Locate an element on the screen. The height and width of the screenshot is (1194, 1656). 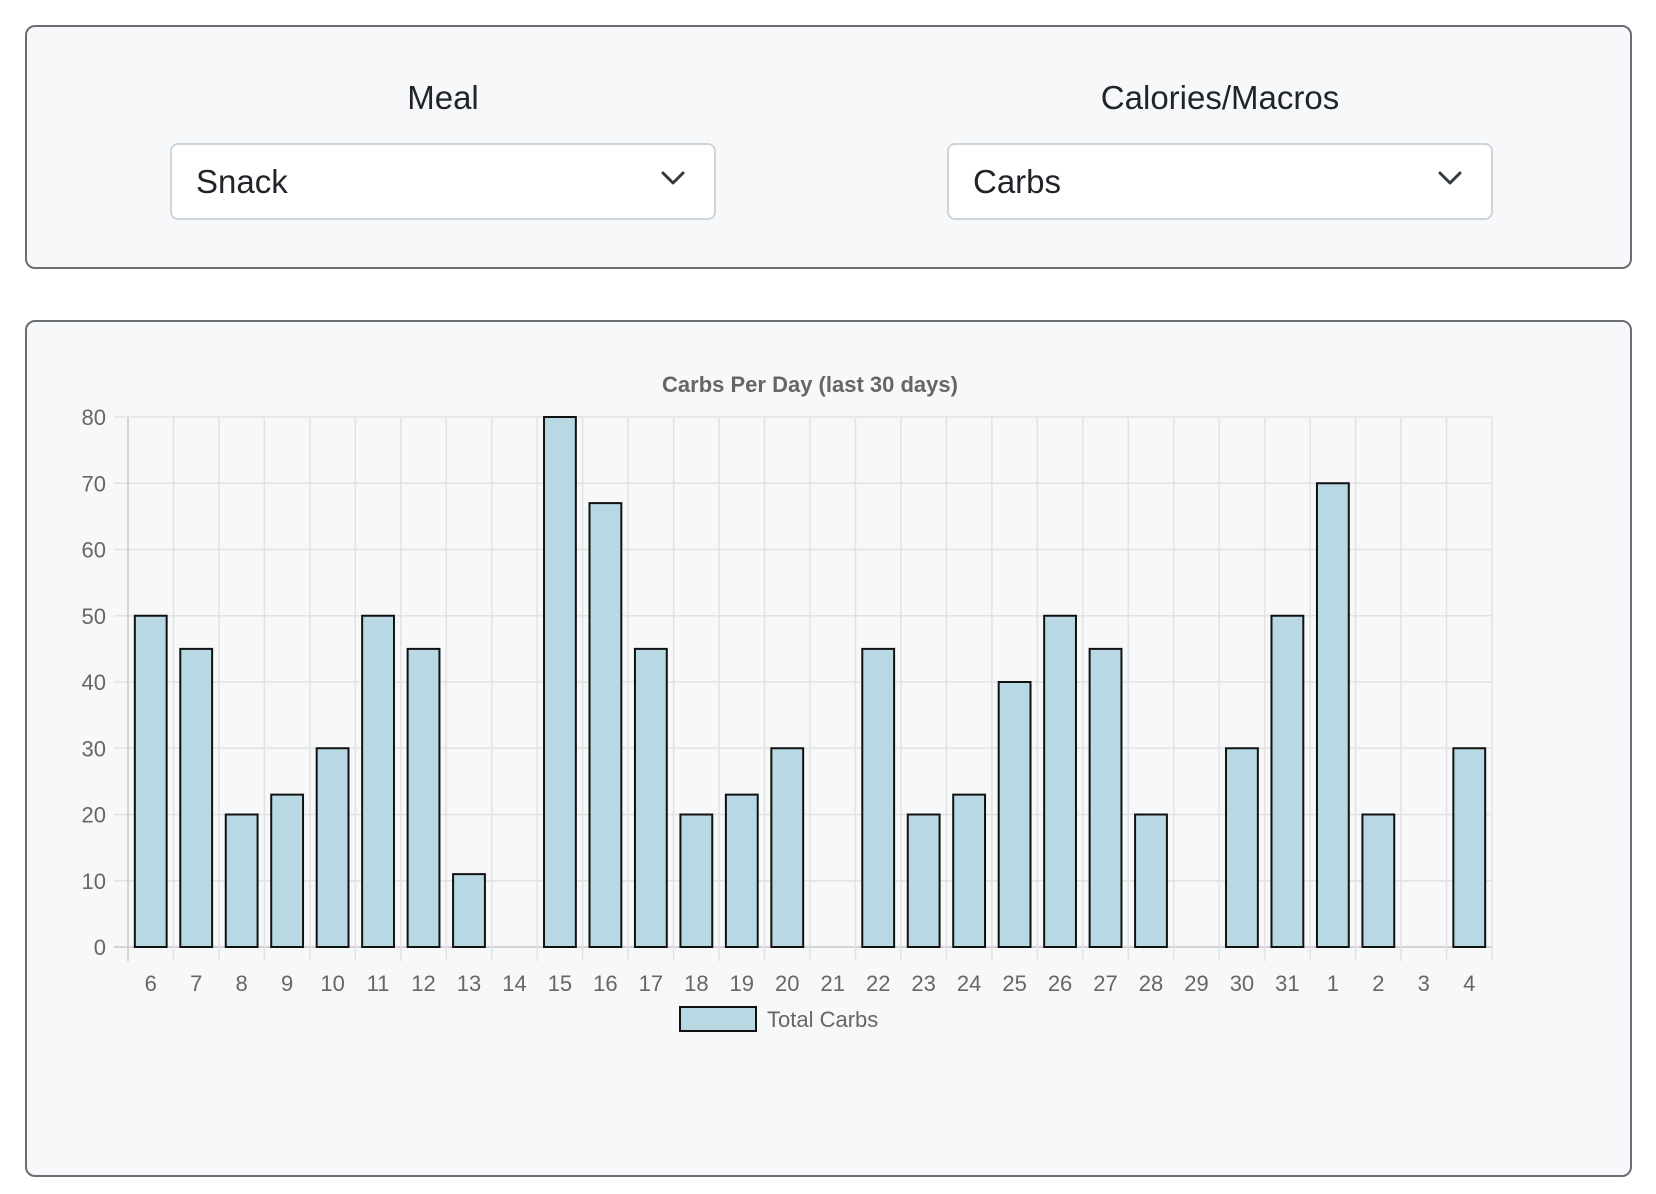
x-tick-label: 2 is located at coordinates (1378, 983).